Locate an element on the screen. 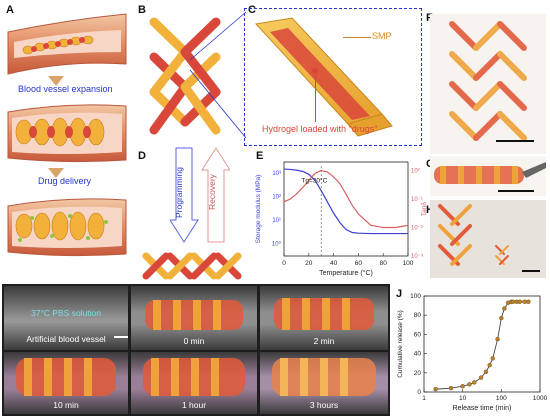  programming-recovery-arrows is located at coordinates (200, 195).